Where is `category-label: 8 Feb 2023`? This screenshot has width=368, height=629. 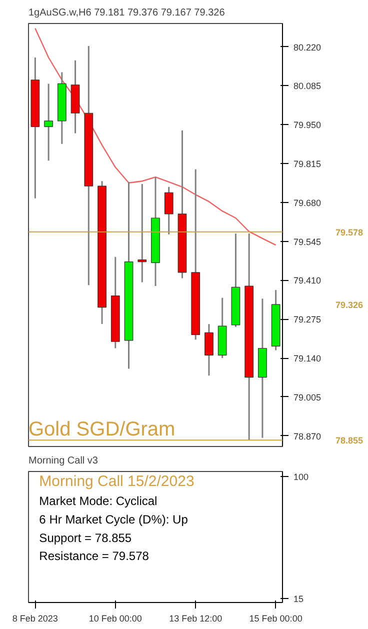 category-label: 8 Feb 2023 is located at coordinates (35, 619).